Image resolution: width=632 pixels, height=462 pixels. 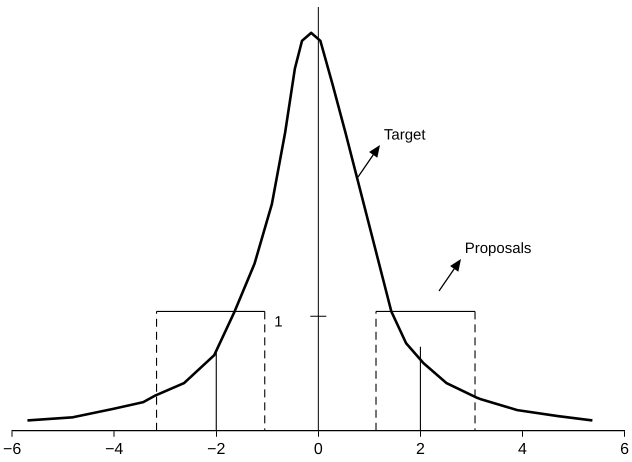 What do you see at coordinates (12, 449) in the screenshot?
I see `x-tick-label: −6` at bounding box center [12, 449].